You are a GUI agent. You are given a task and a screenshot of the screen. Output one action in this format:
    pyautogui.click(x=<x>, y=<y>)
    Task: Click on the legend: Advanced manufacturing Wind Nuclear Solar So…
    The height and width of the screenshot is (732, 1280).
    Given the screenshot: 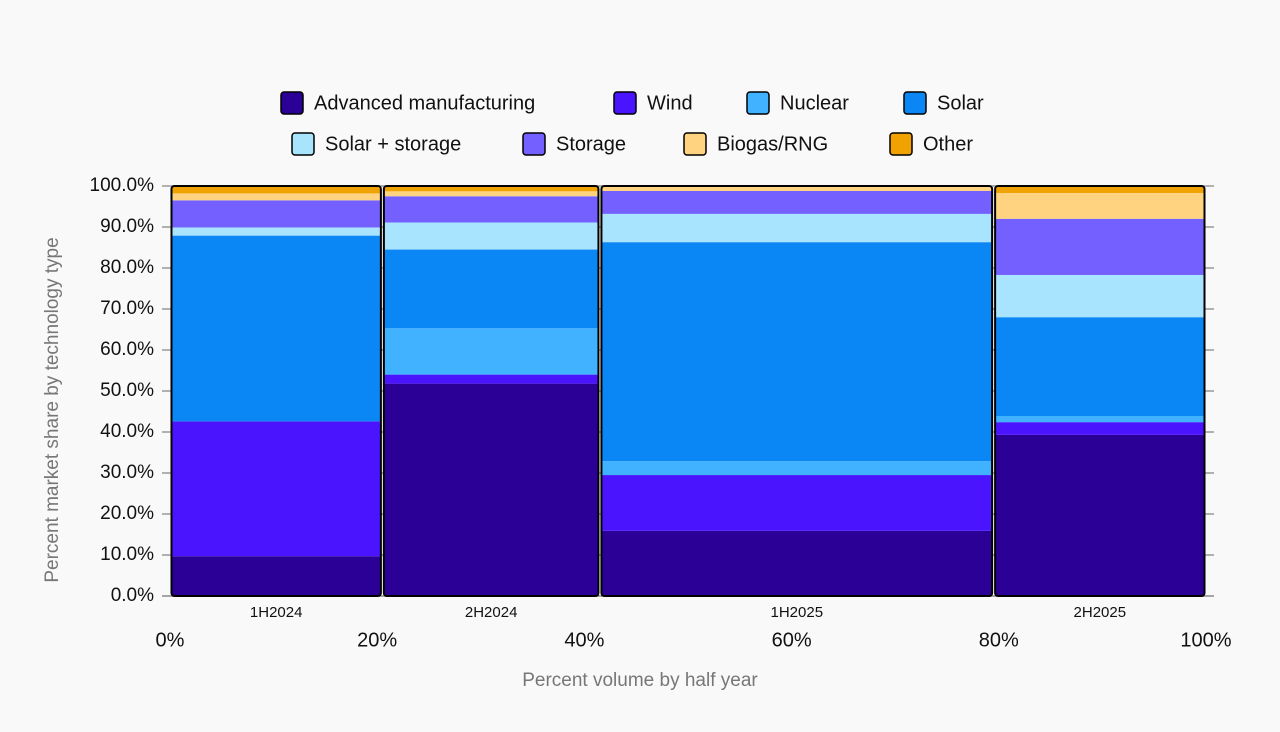 What is the action you would take?
    pyautogui.click(x=632, y=123)
    